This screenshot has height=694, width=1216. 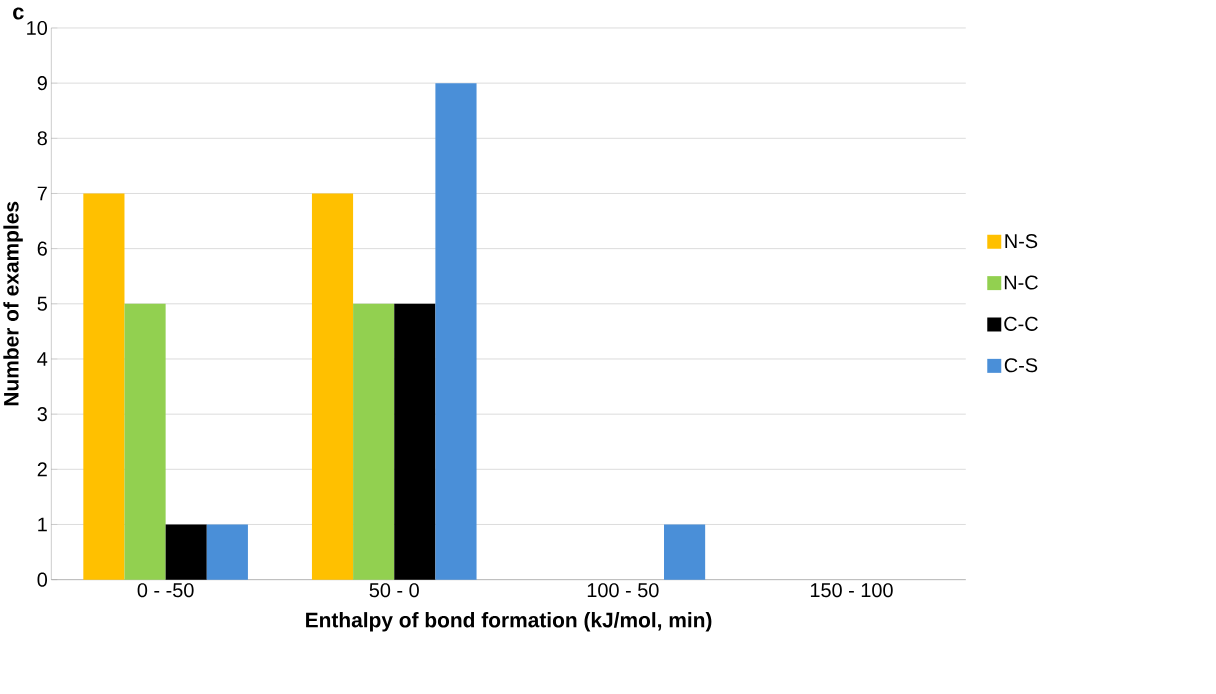 I want to click on x-tick-label: 0 - -50, so click(x=165, y=590).